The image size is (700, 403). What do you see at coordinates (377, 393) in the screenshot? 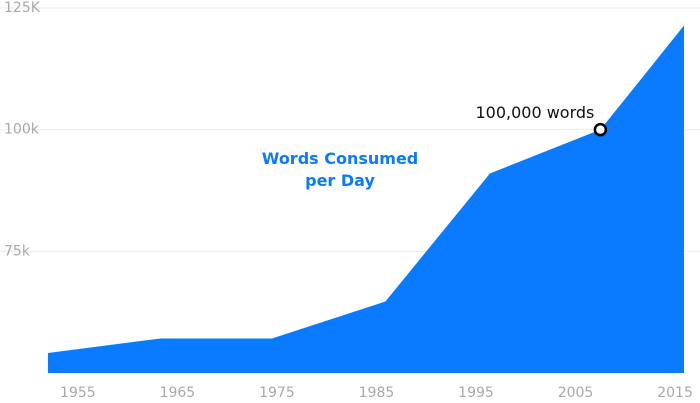
I see `x-tick-label: 1985` at bounding box center [377, 393].